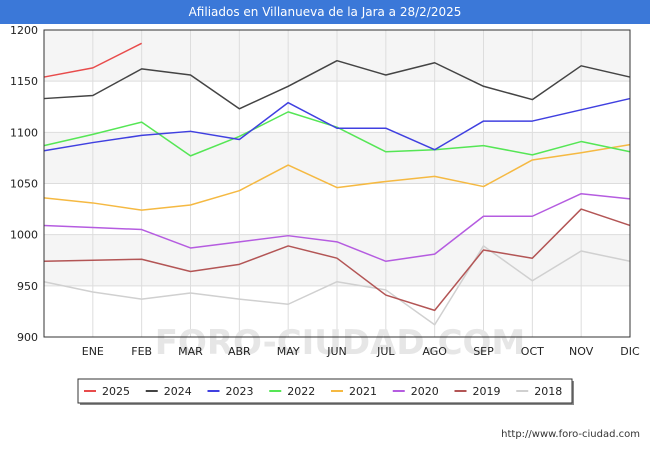  Describe the element at coordinates (340, 343) in the screenshot. I see `watermark: FORO-CIUDAD.COM` at that location.